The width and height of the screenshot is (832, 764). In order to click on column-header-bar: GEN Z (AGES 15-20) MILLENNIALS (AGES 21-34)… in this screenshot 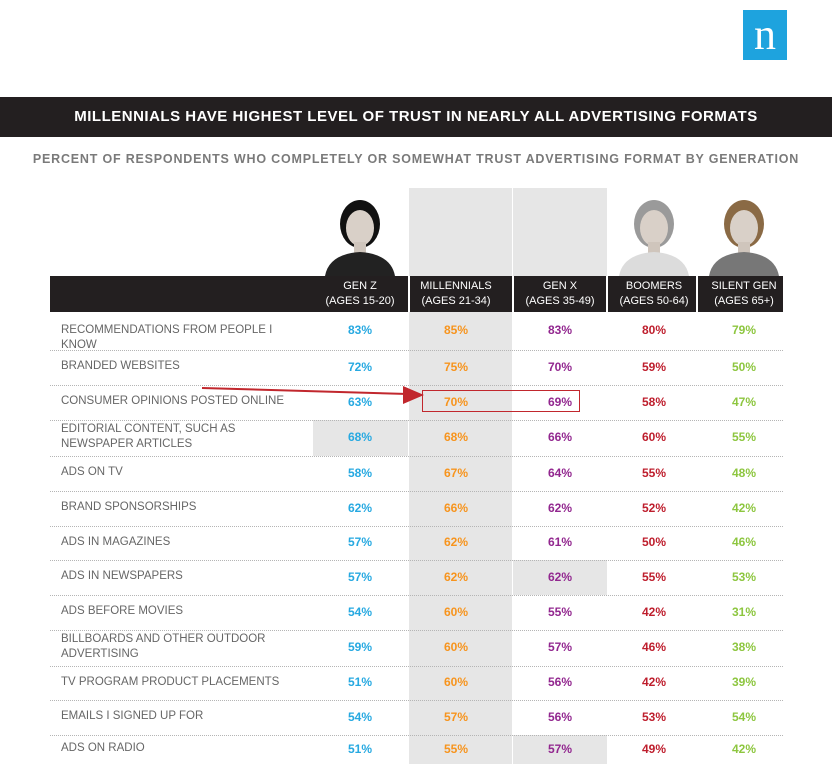, I will do `click(416, 294)`.